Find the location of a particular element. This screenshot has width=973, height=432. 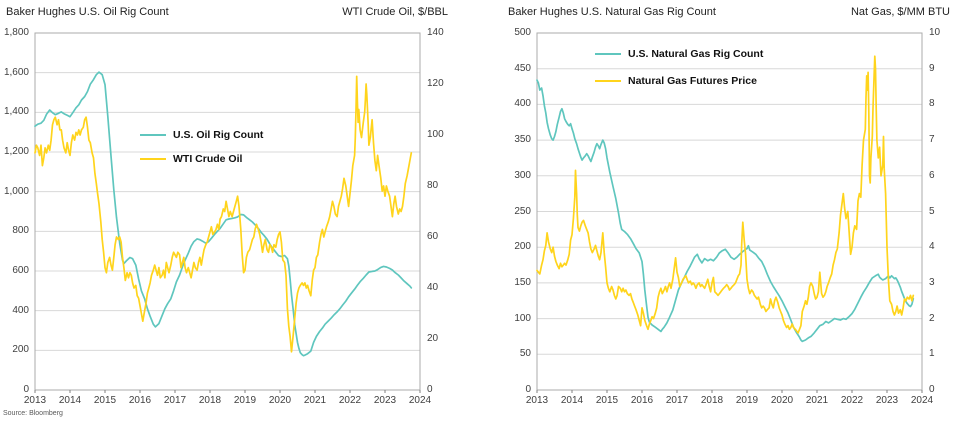

legend-item: Natural Gas Futures Price is located at coordinates (679, 81).